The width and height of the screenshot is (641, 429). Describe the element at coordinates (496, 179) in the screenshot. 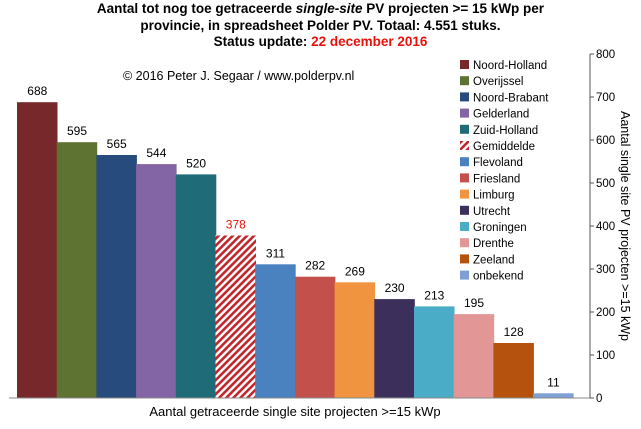

I see `legend-label-friesland: Friesland` at that location.